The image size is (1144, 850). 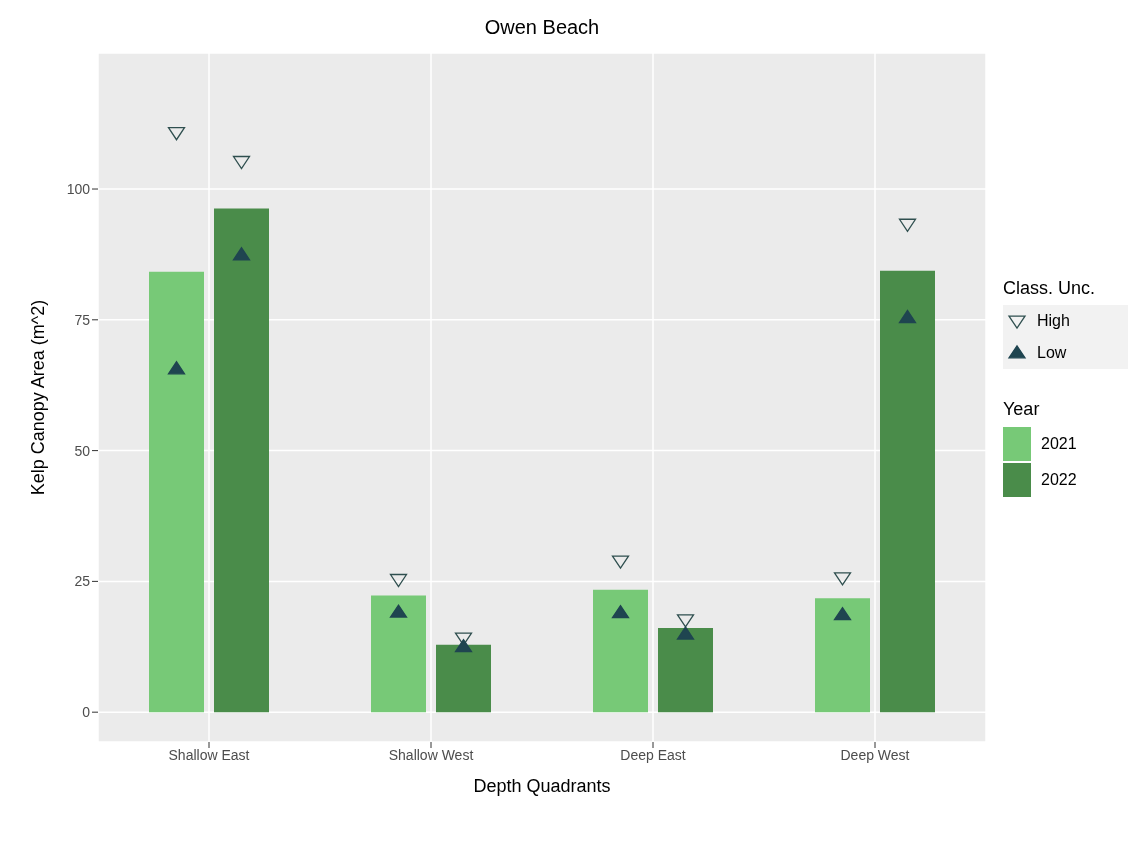 What do you see at coordinates (82, 581) in the screenshot?
I see `y-tick-label: 25` at bounding box center [82, 581].